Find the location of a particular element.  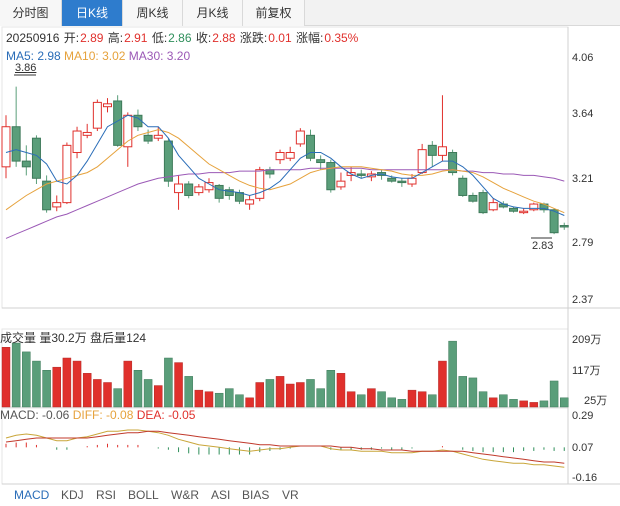

volume-legend: 成交量 量30.2万 盘后量124 is located at coordinates (73, 337).